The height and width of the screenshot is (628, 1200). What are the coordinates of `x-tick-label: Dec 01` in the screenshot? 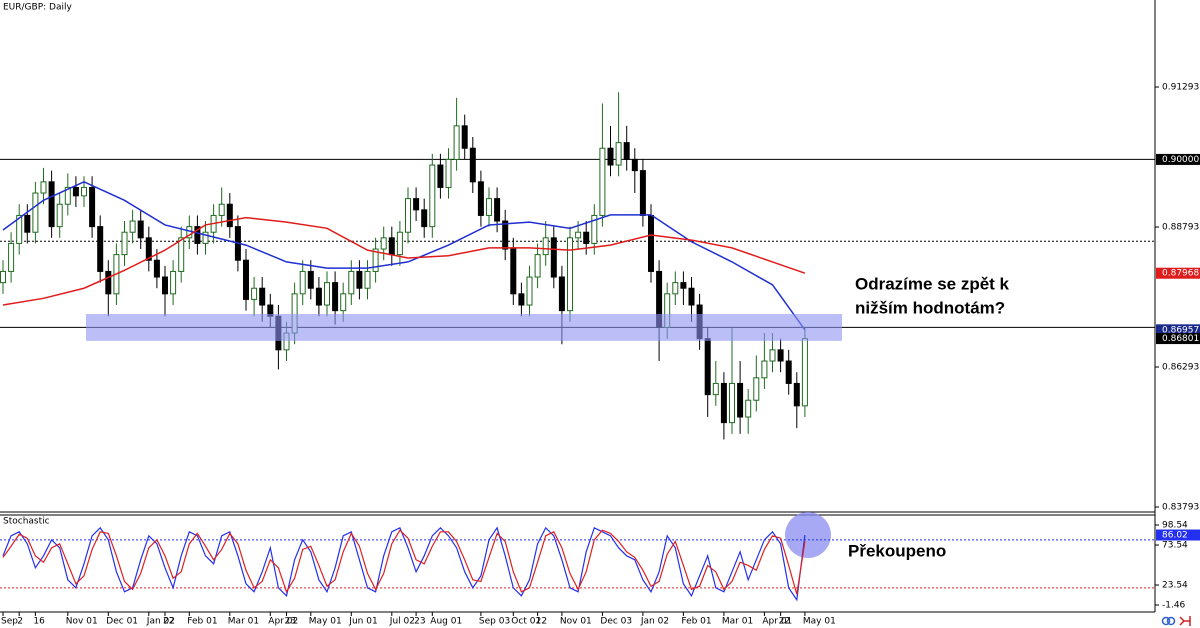 It's located at (122, 622).